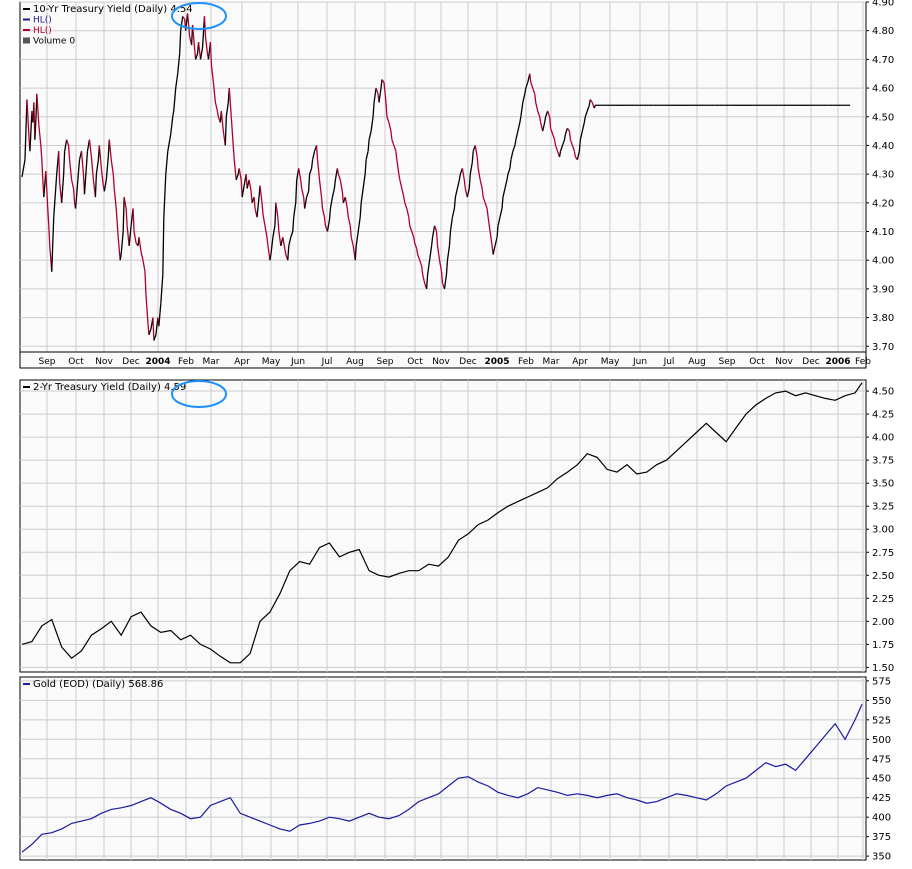 Image resolution: width=912 pixels, height=869 pixels. What do you see at coordinates (109, 387) in the screenshot?
I see `legend-entry: 2-Yr Treasury Yield (Daily) 4.59` at bounding box center [109, 387].